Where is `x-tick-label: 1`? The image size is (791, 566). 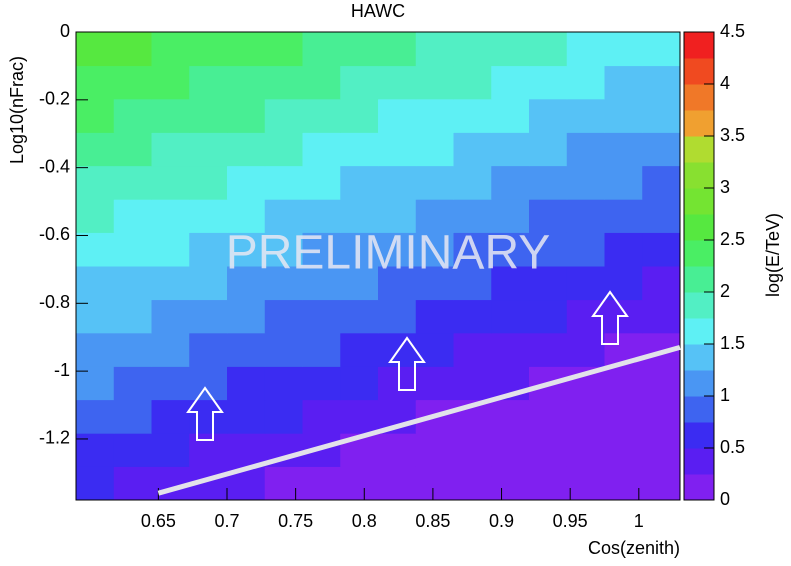
x-tick-label: 1 is located at coordinates (639, 521).